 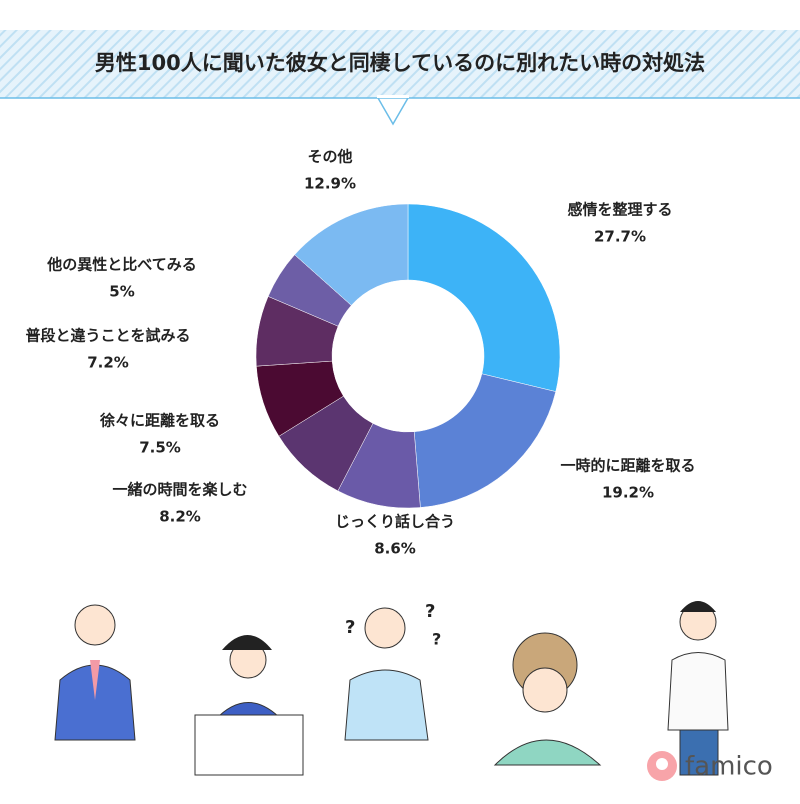 What do you see at coordinates (330, 184) in the screenshot?
I see `value-label: 12.9%` at bounding box center [330, 184].